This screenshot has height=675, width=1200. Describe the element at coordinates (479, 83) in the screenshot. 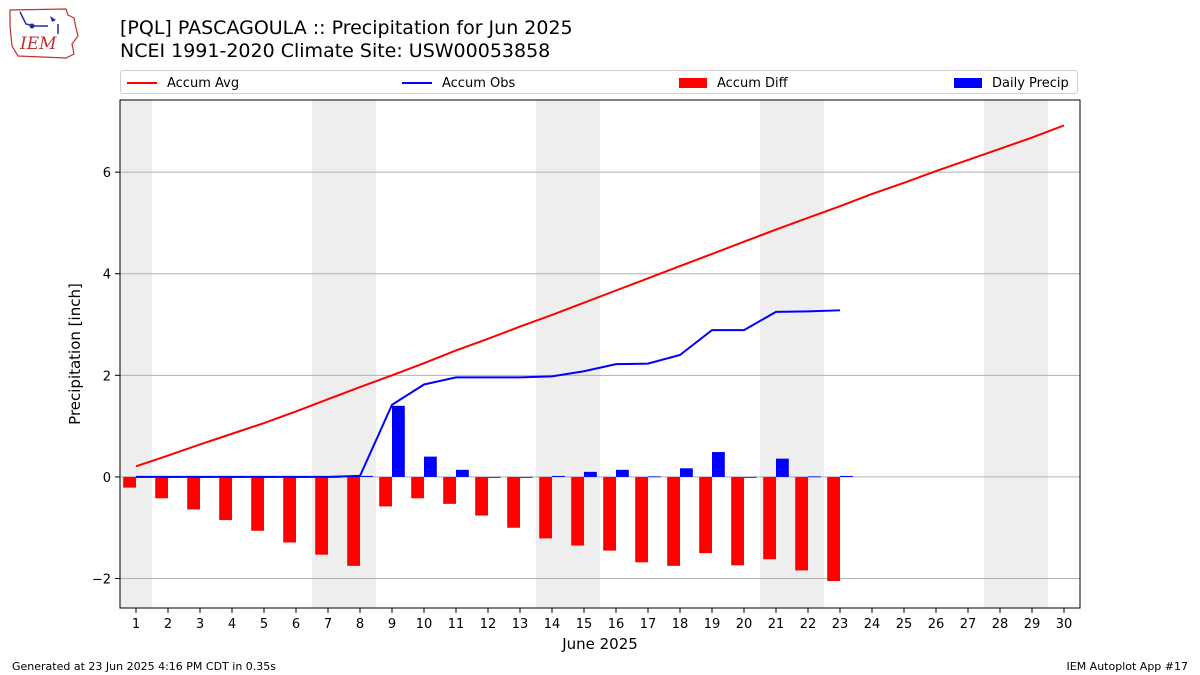

I see `legend-label-accum-obs: Accum Obs` at that location.